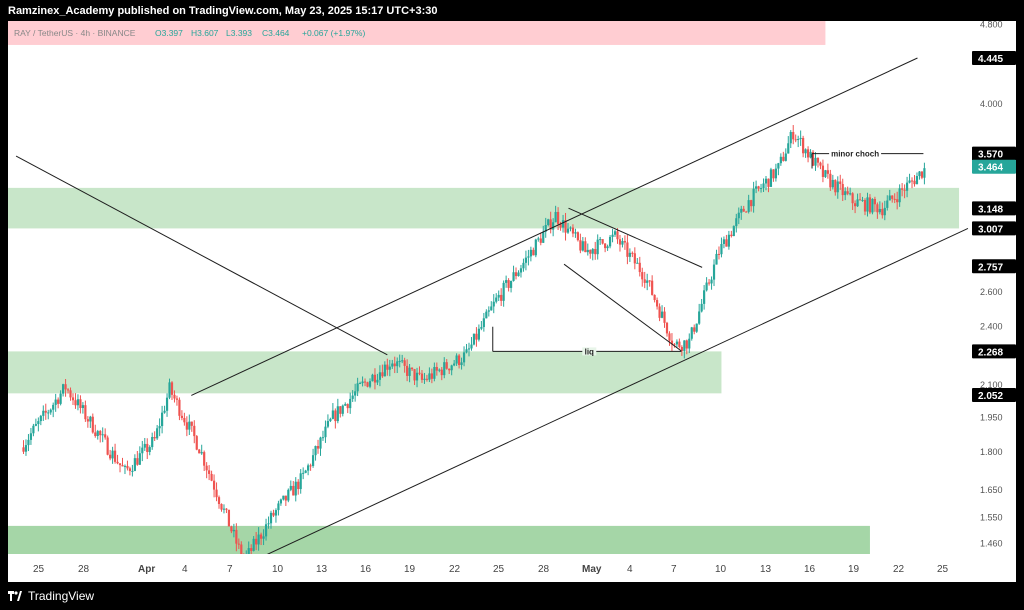 This screenshot has height=610, width=1024. Describe the element at coordinates (990, 168) in the screenshot. I see `current-price-label: 3.464` at that location.